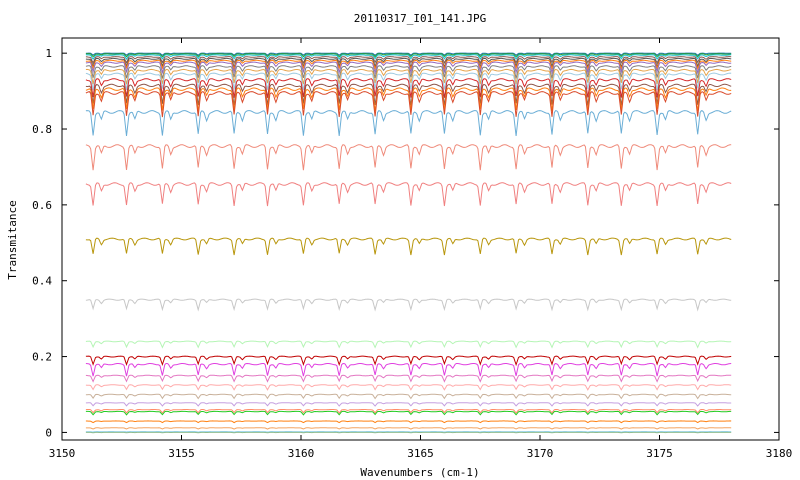 This screenshot has height=480, width=800. What do you see at coordinates (181, 453) in the screenshot?
I see `x-tick-label: 3155` at bounding box center [181, 453].